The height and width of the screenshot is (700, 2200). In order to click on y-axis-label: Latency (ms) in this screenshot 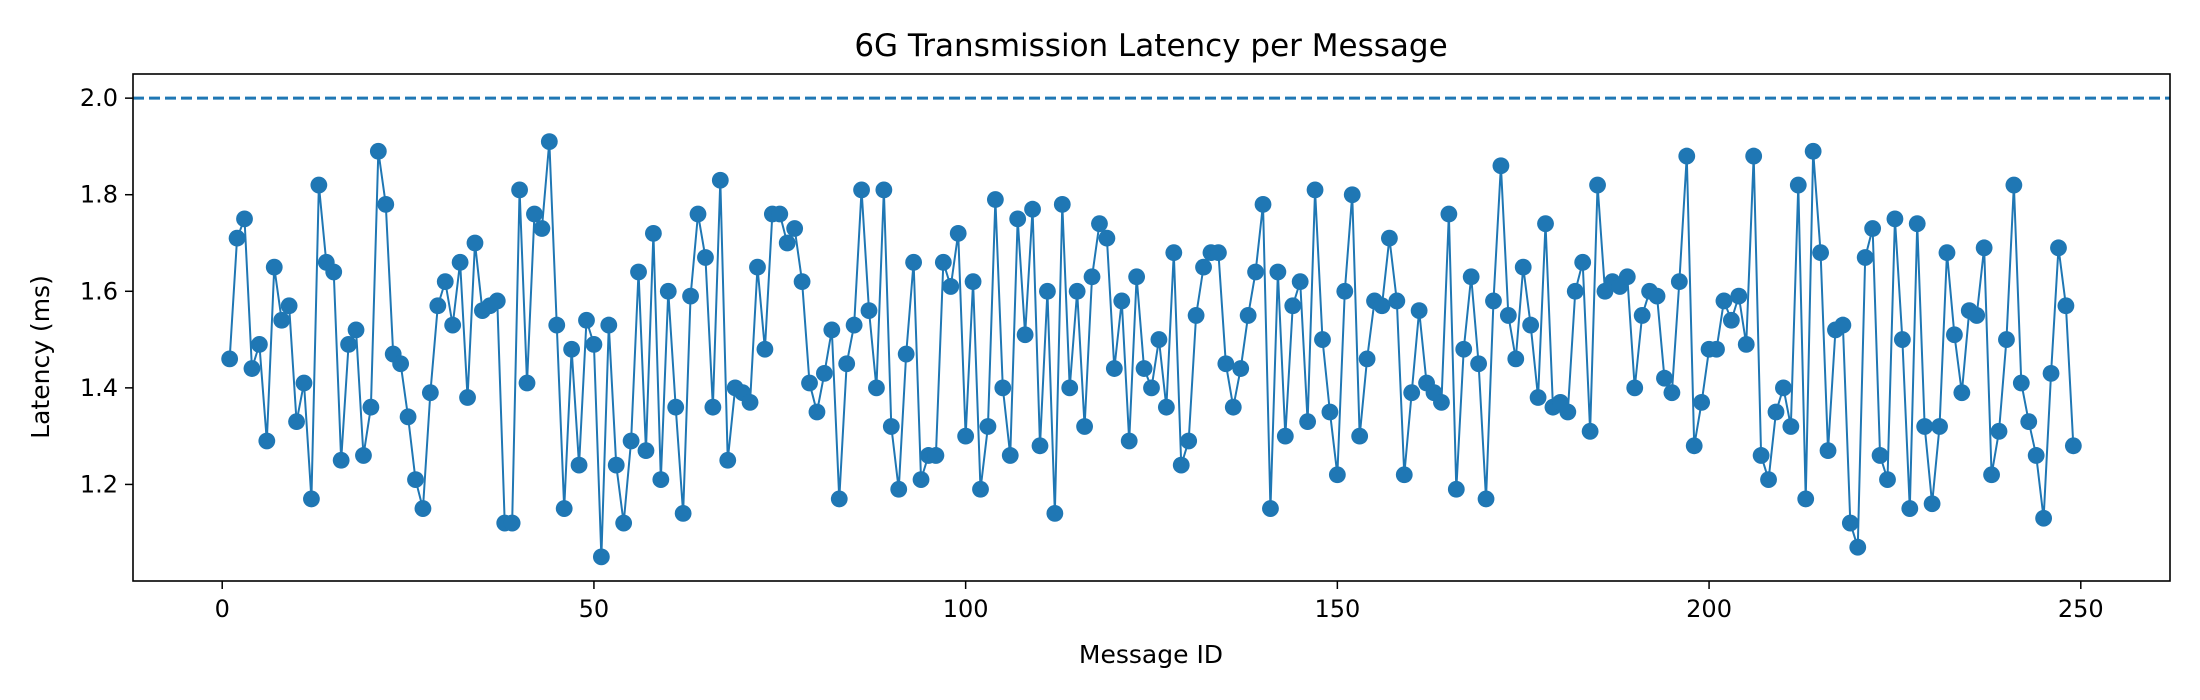, I will do `click(40, 357)`.